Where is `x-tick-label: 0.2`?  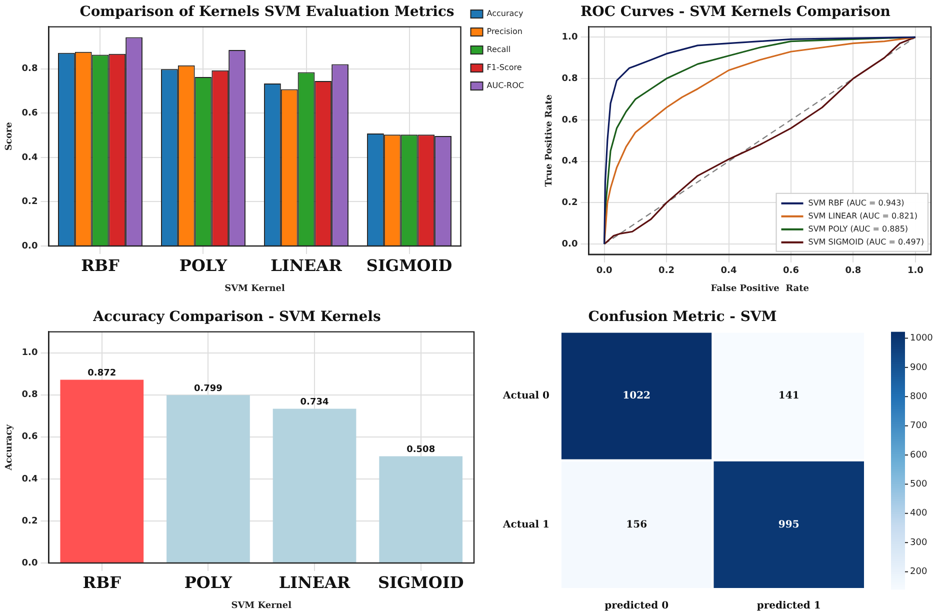 x-tick-label: 0.2 is located at coordinates (666, 271).